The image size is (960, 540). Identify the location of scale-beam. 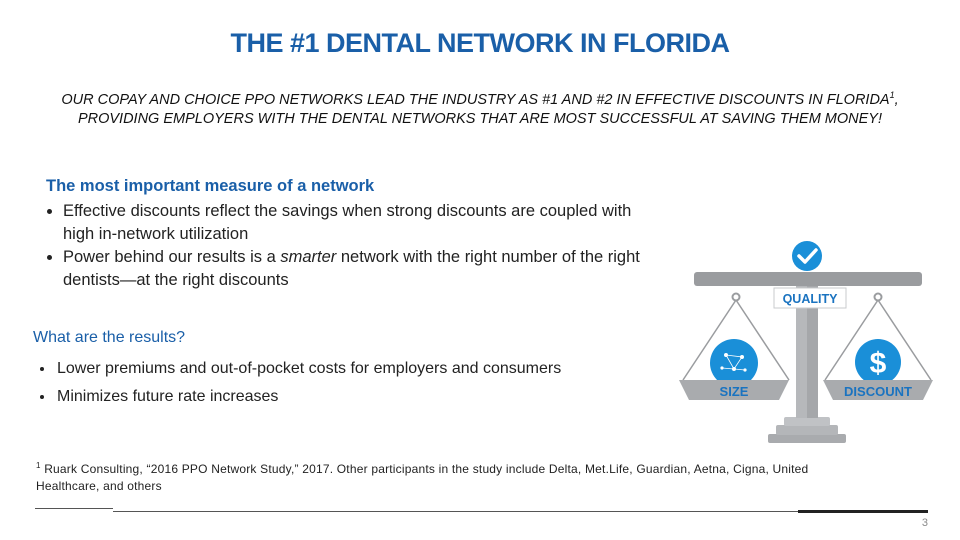
(808, 279).